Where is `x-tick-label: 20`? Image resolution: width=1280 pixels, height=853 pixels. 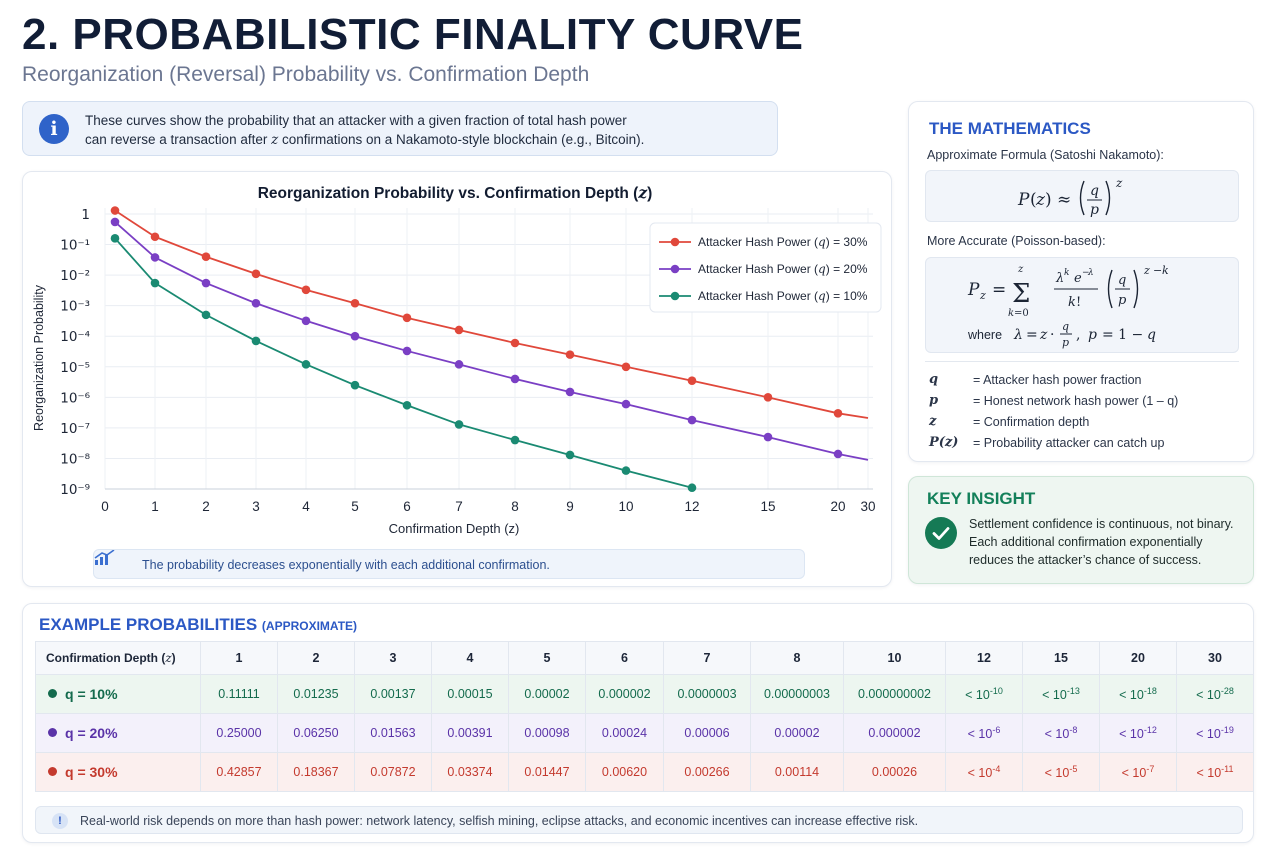
x-tick-label: 20 is located at coordinates (837, 506).